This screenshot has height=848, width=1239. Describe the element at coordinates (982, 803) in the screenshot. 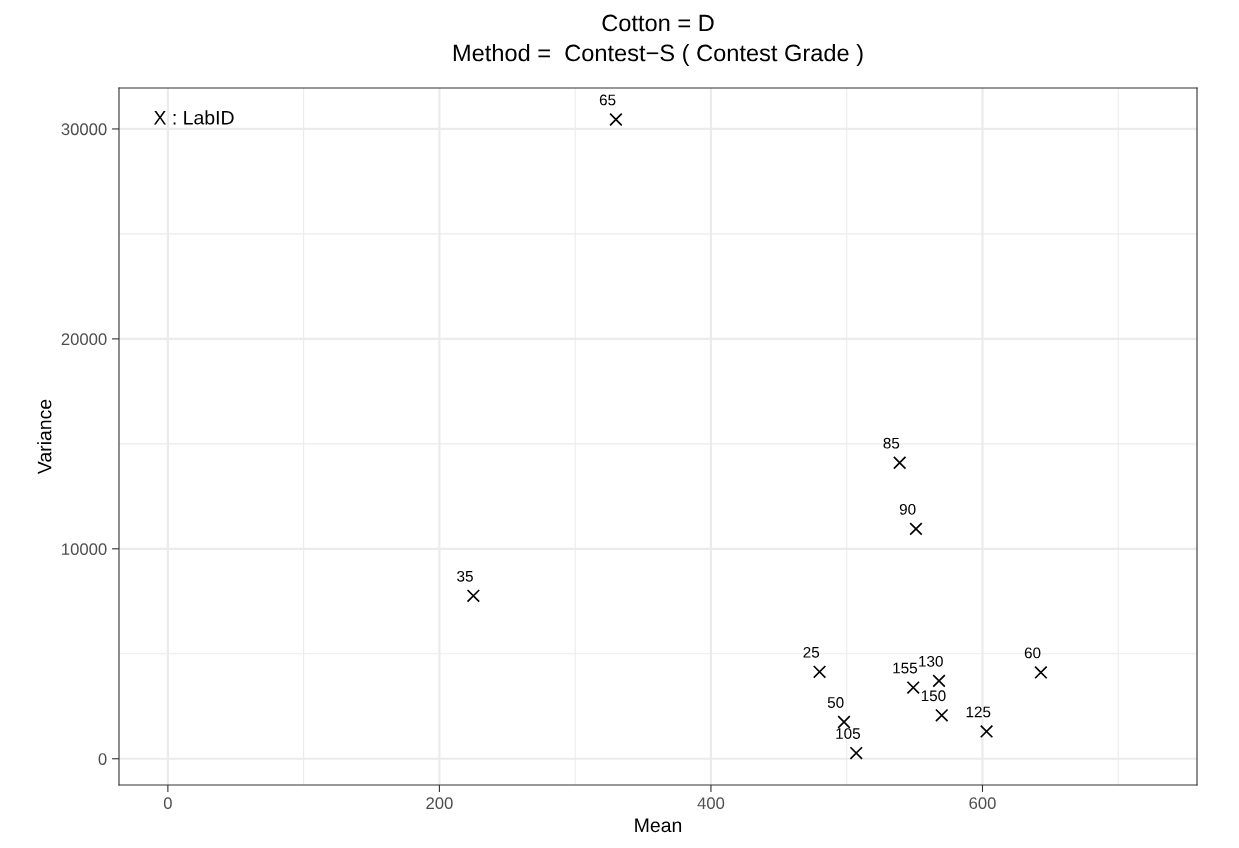

I see `x-tick-label: 600` at that location.